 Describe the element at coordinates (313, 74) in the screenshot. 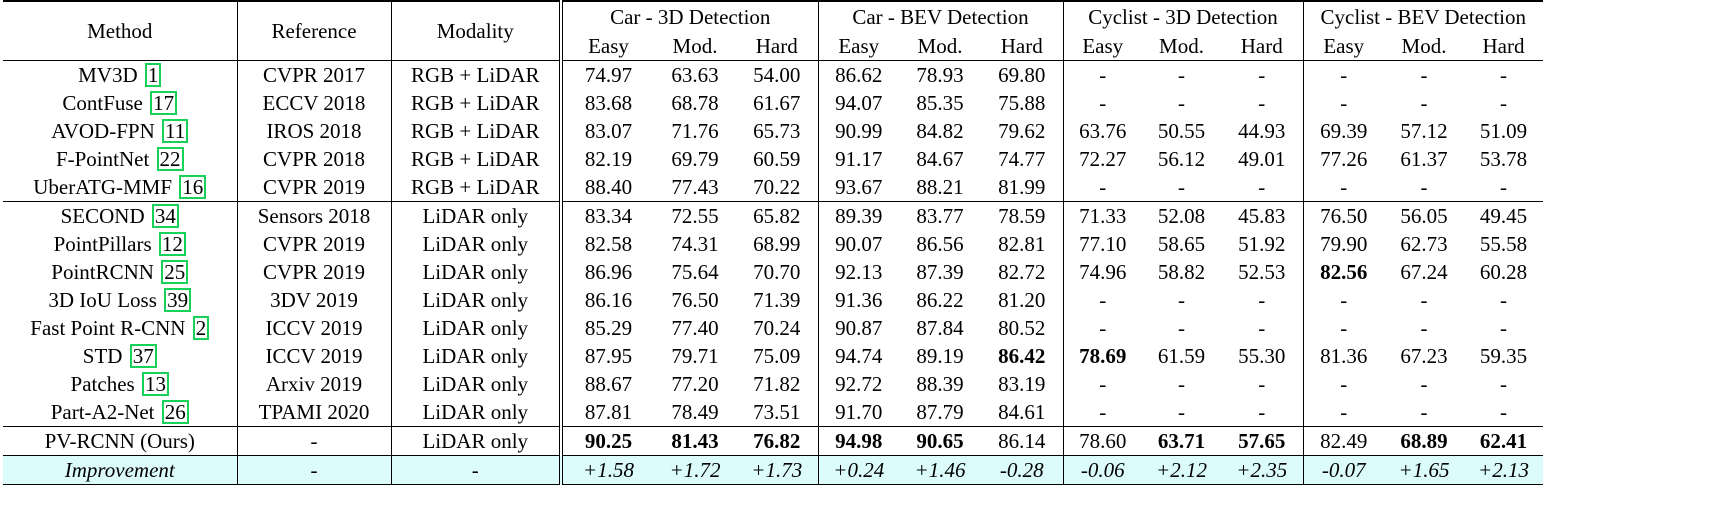

I see `reference-cell: CVPR 2017` at that location.